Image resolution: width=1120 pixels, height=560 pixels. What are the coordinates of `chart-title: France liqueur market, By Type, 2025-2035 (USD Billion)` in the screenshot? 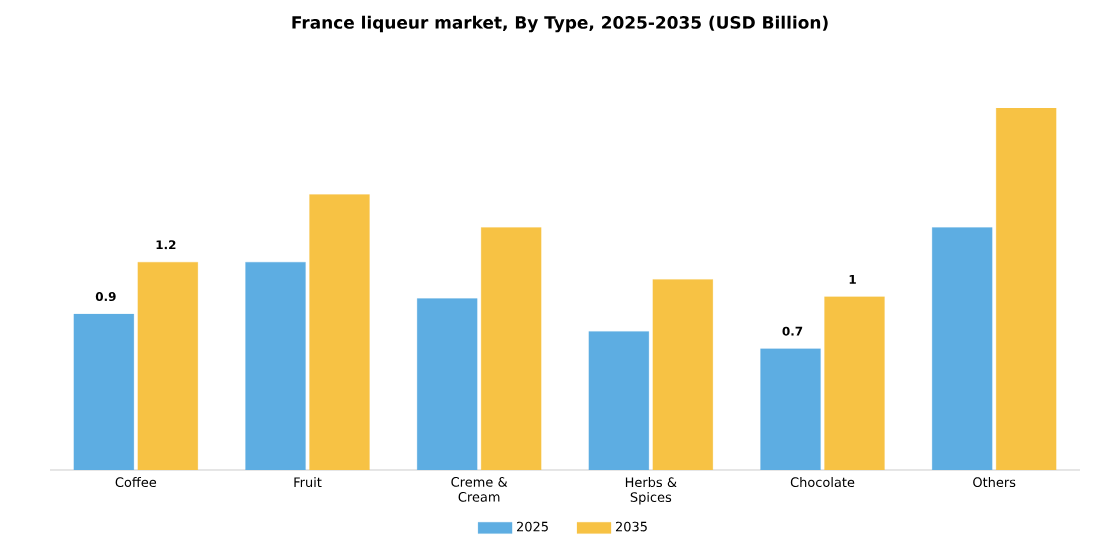 It's located at (560, 24).